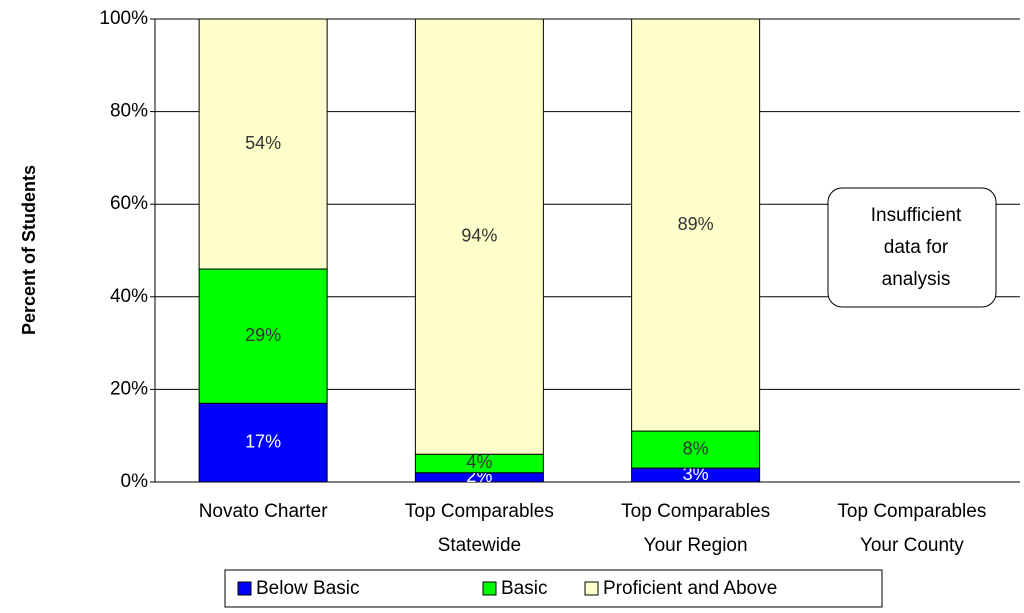 The width and height of the screenshot is (1024, 613). What do you see at coordinates (696, 474) in the screenshot?
I see `data-label: 3%` at bounding box center [696, 474].